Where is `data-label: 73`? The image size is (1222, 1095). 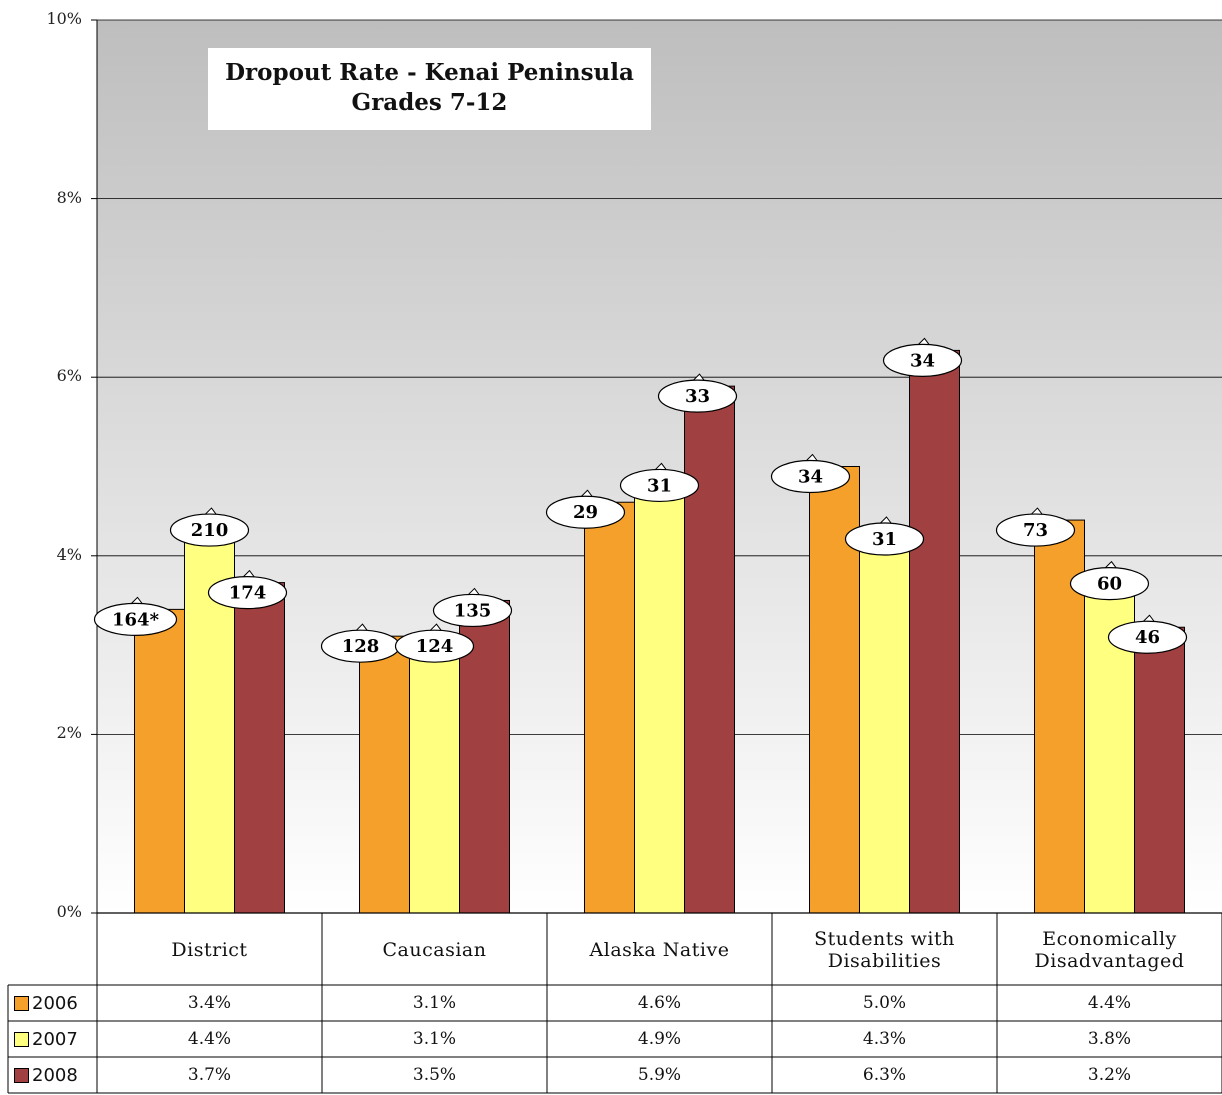 data-label: 73 is located at coordinates (1035, 530).